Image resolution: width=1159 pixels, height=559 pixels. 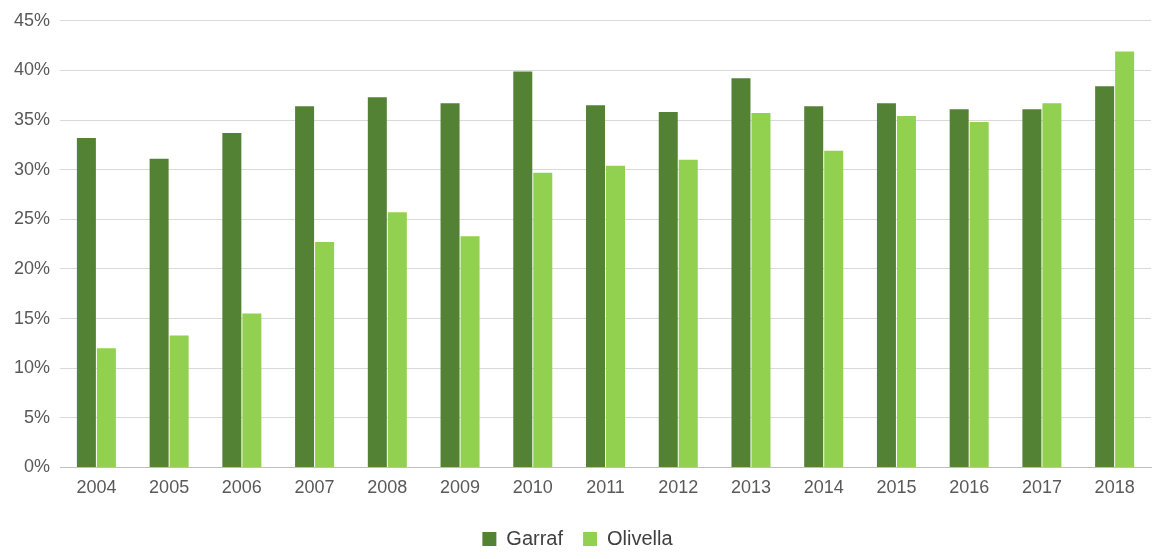 What do you see at coordinates (535, 537) in the screenshot?
I see `legend-label: Garraf` at bounding box center [535, 537].